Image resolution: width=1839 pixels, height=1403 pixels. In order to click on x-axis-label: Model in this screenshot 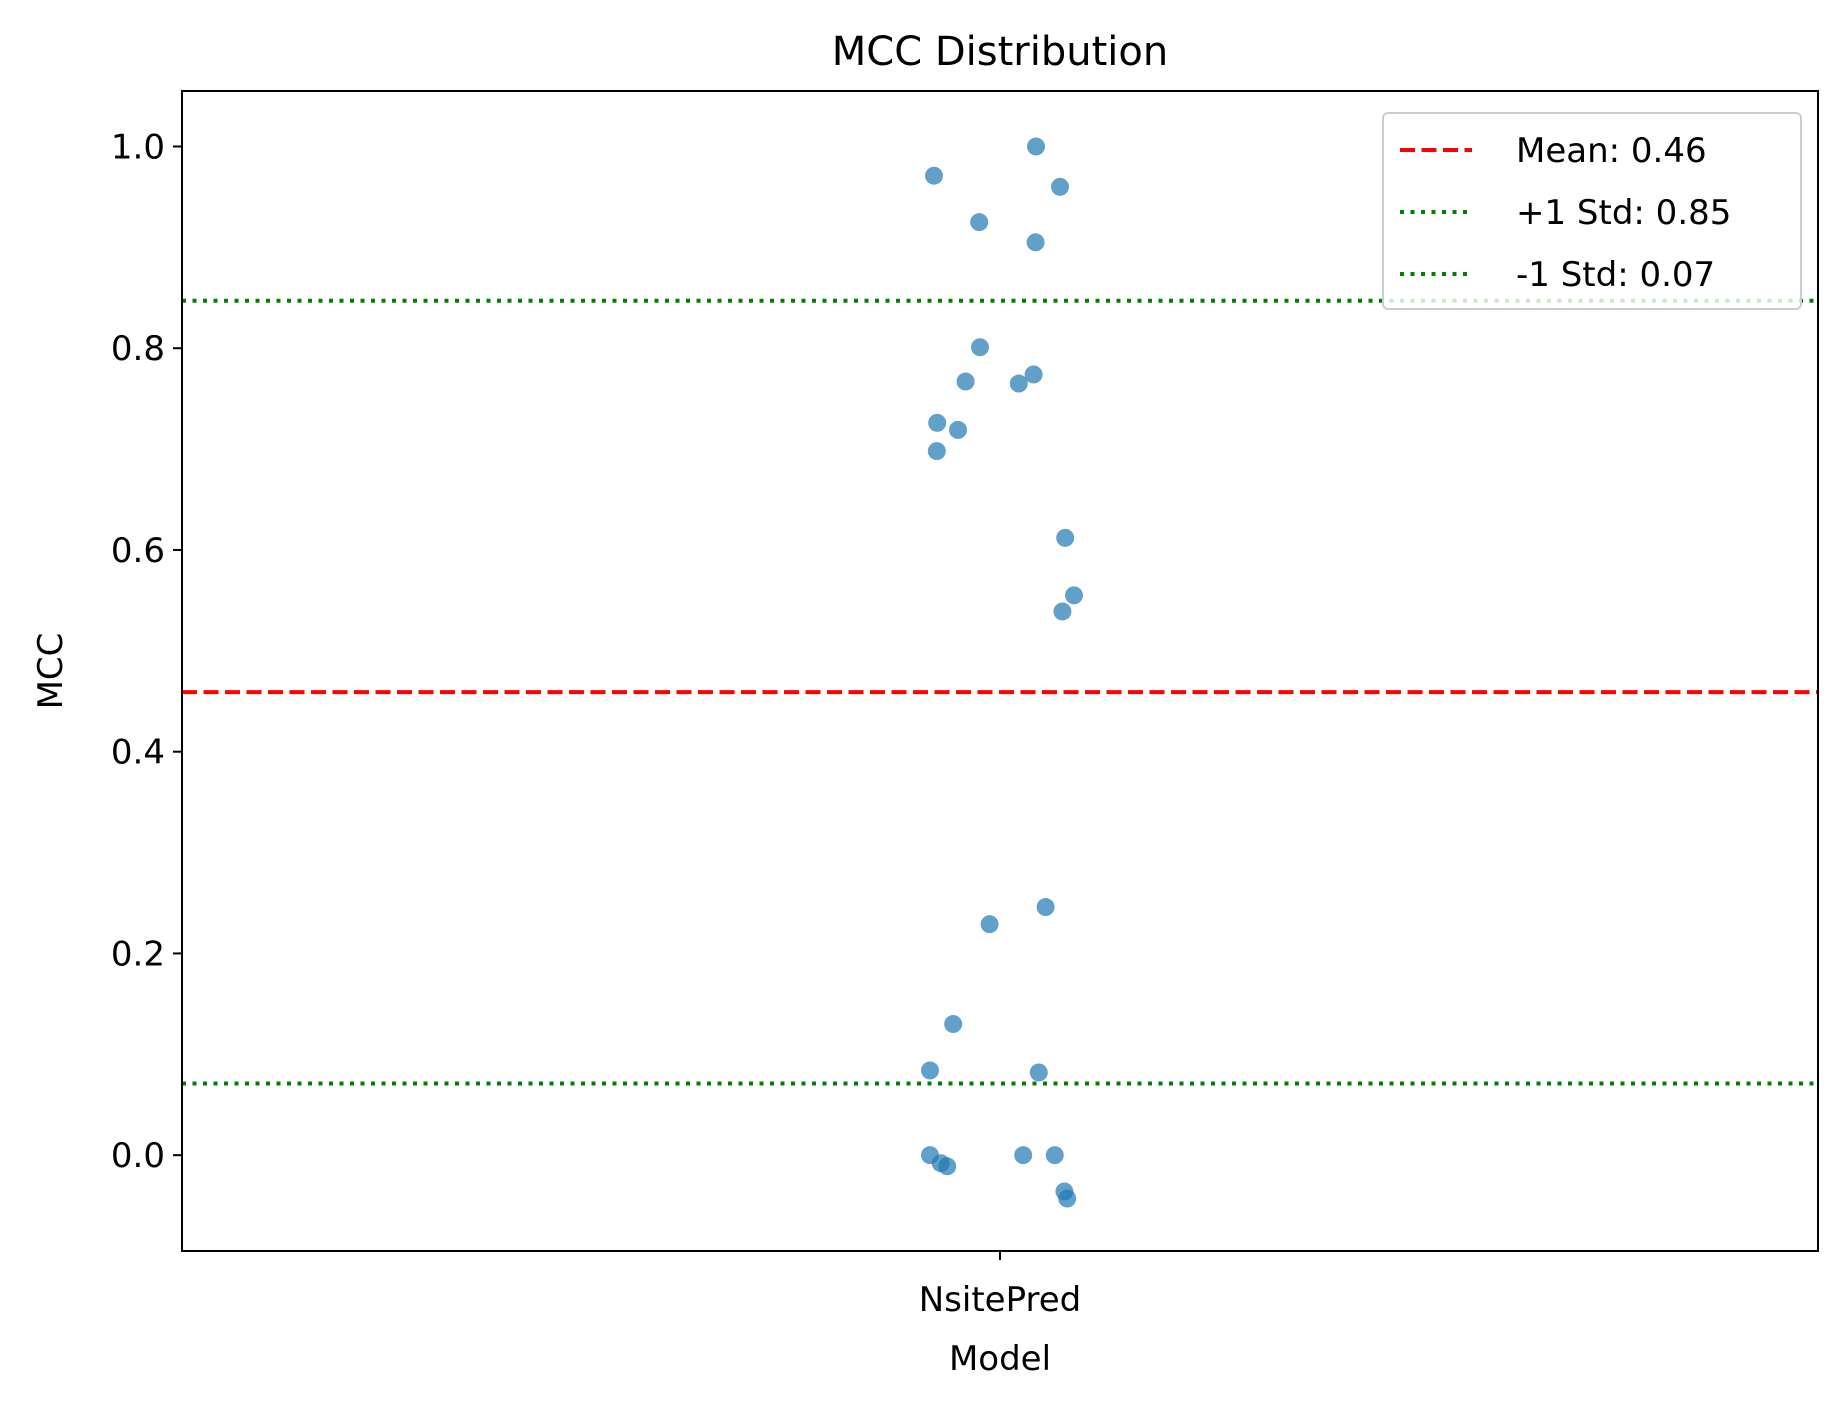, I will do `click(1000, 1359)`.